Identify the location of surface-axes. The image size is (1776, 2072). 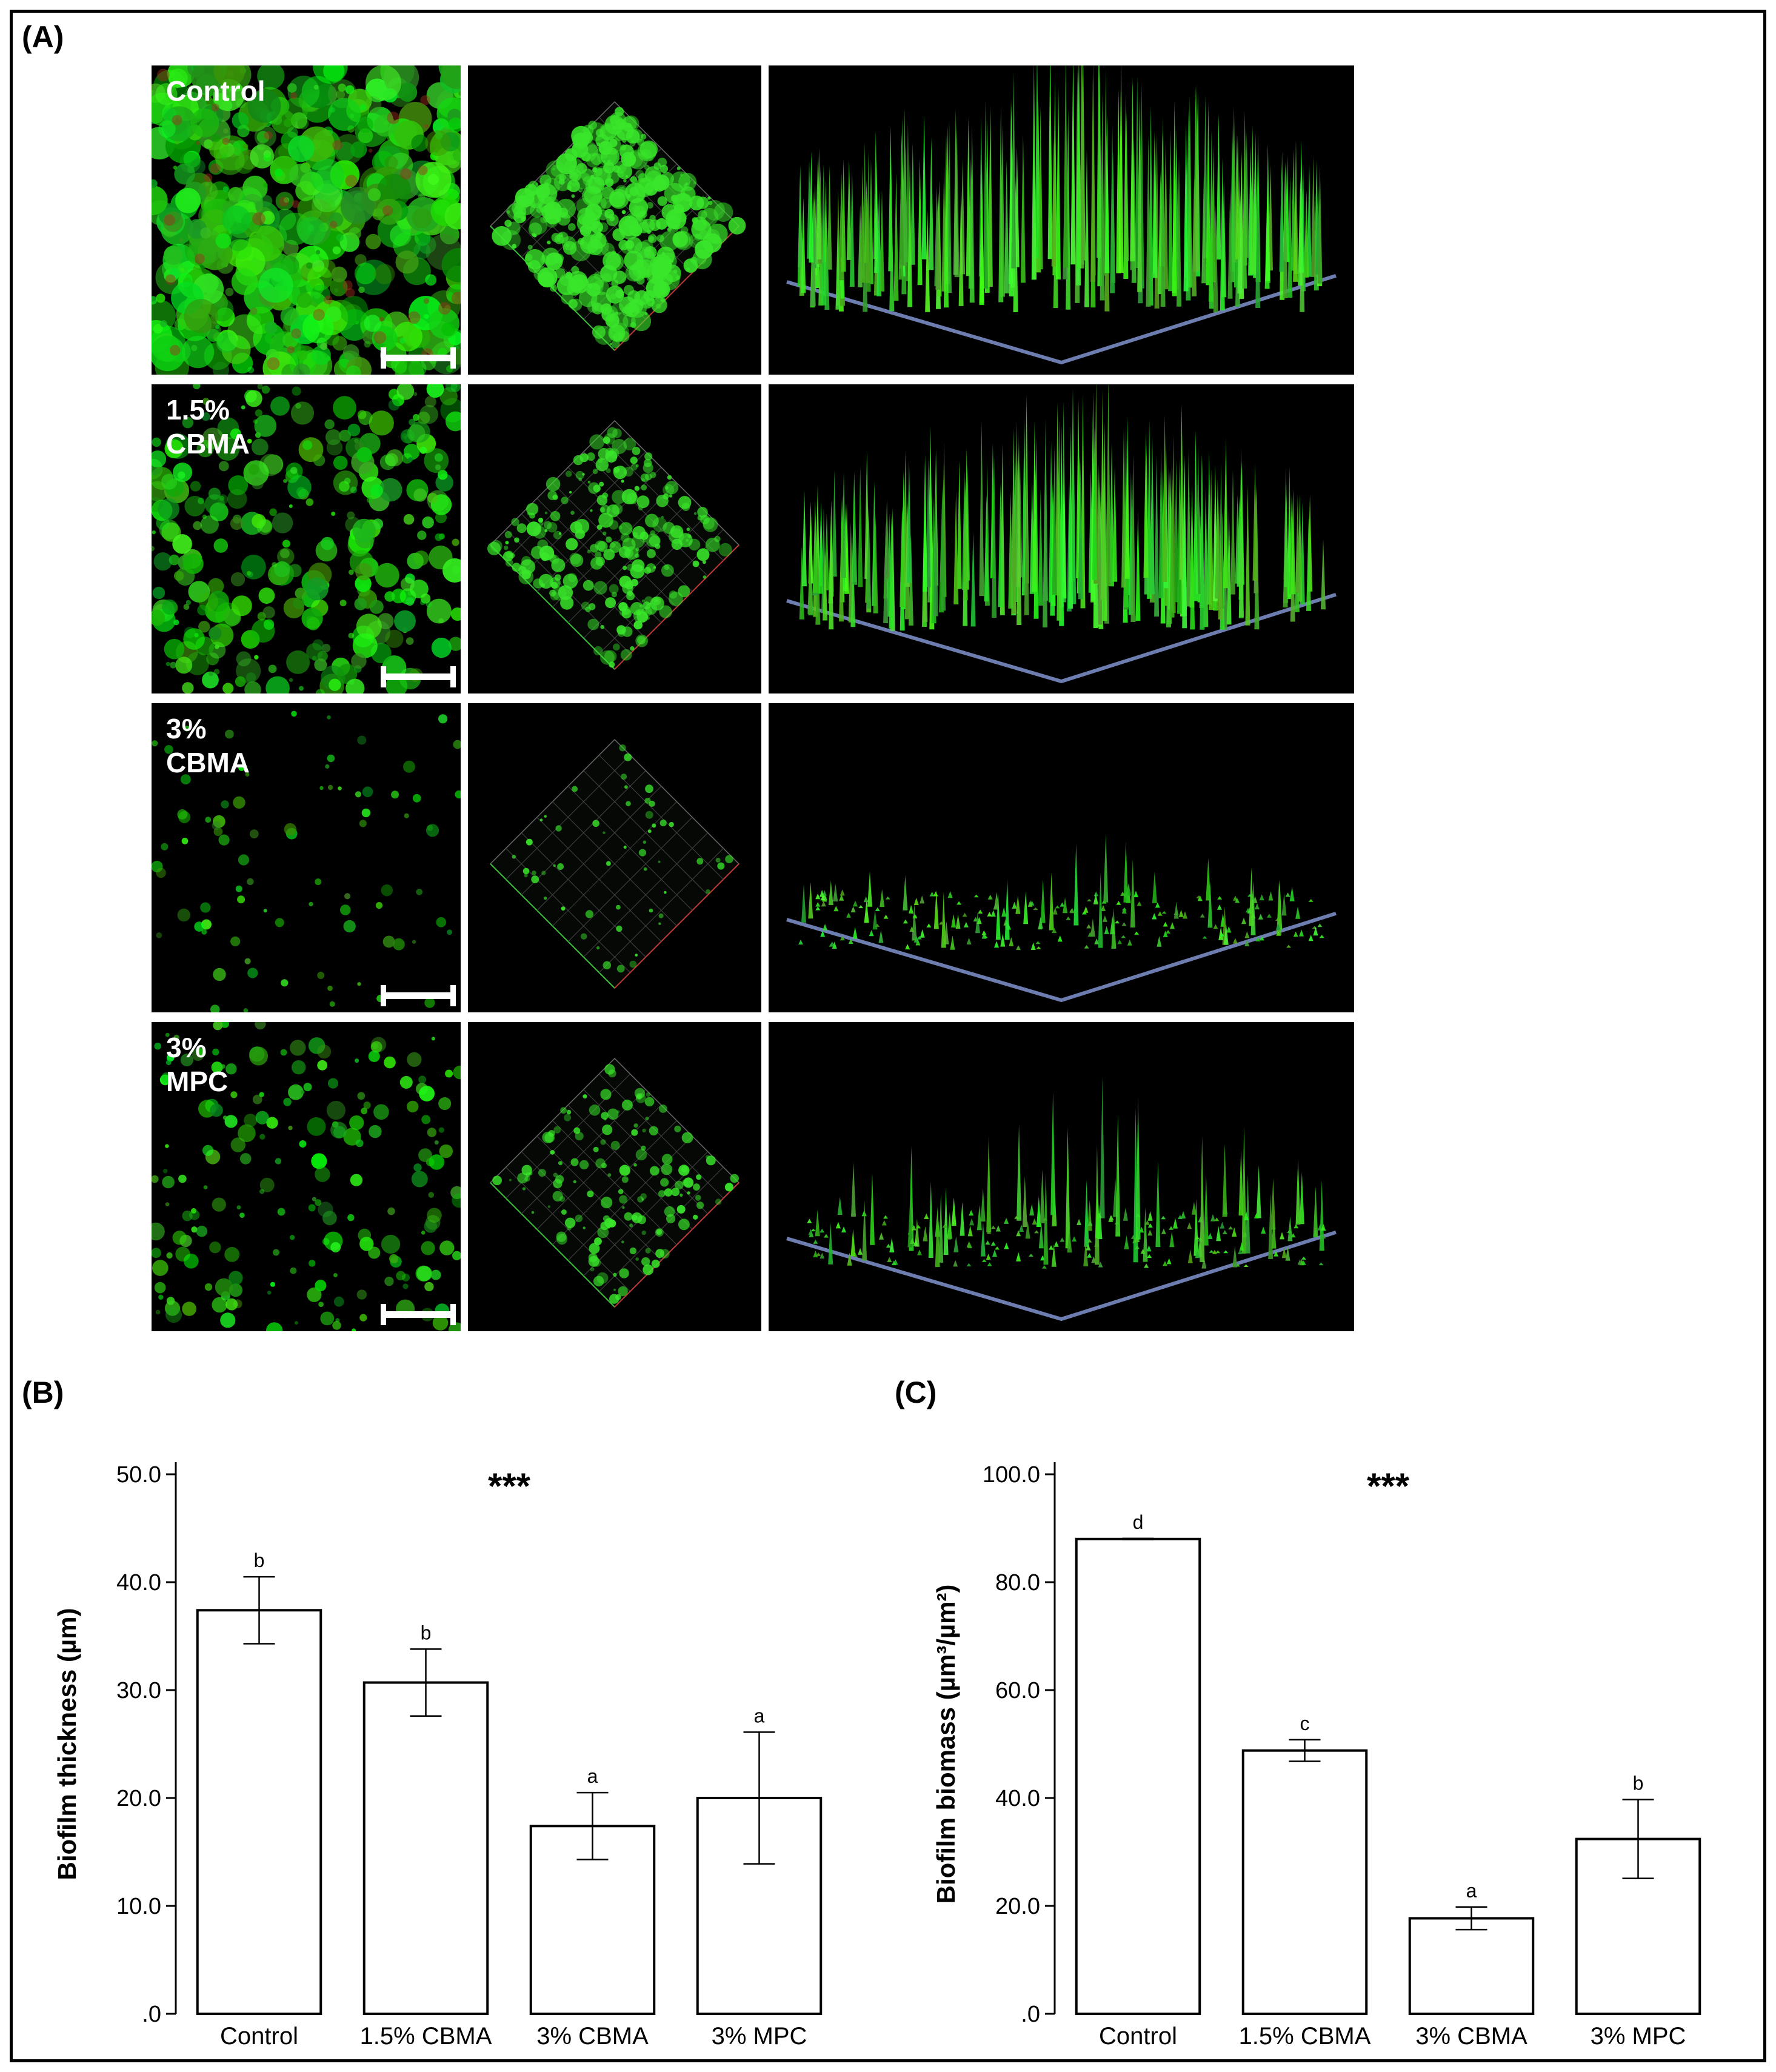
(1061, 957).